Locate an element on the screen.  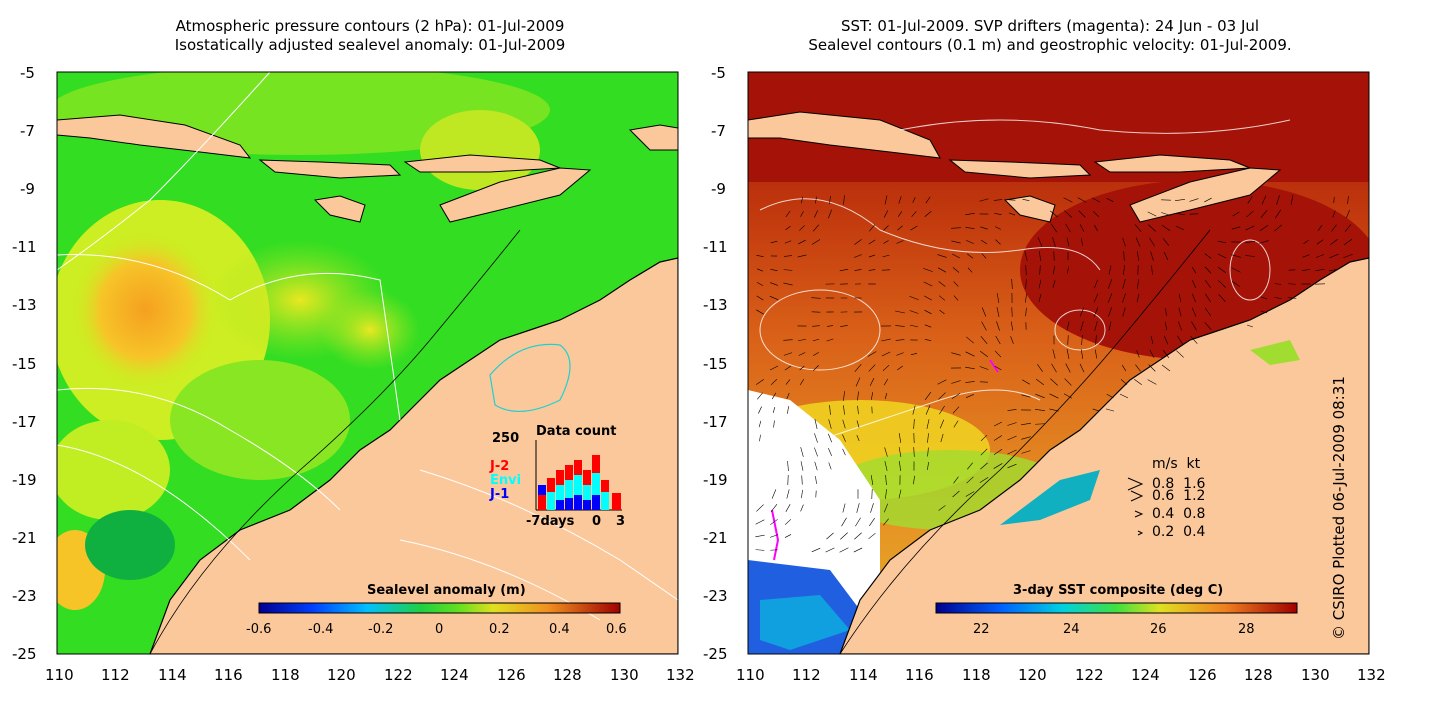
y-tick-label: -17 is located at coordinates (24, 422).